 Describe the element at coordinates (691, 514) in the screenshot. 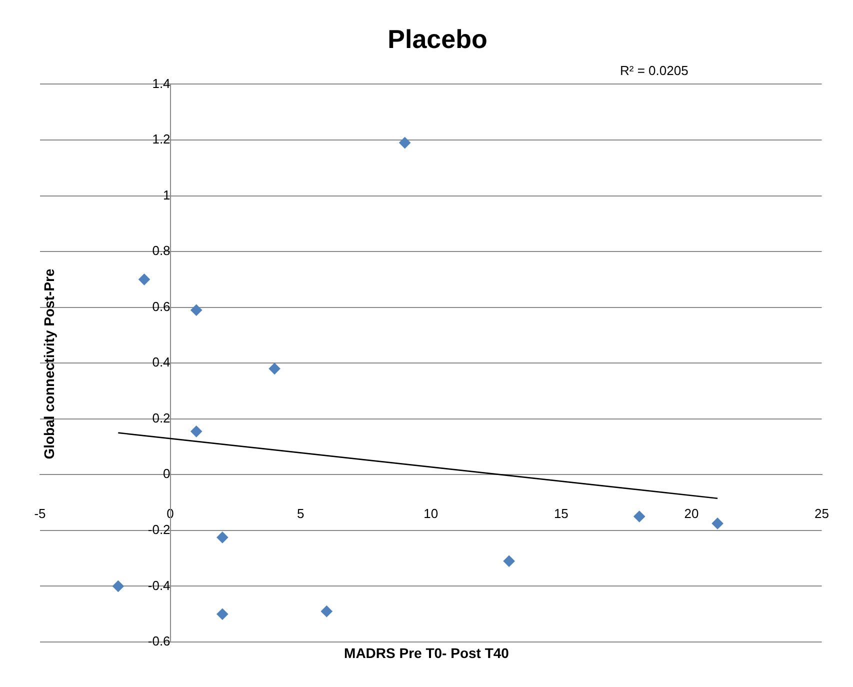

I see `x-tick-label: 20` at that location.